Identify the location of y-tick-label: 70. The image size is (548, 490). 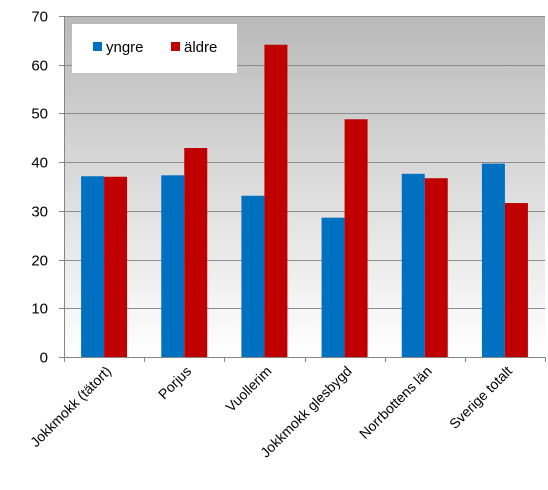
(39, 17).